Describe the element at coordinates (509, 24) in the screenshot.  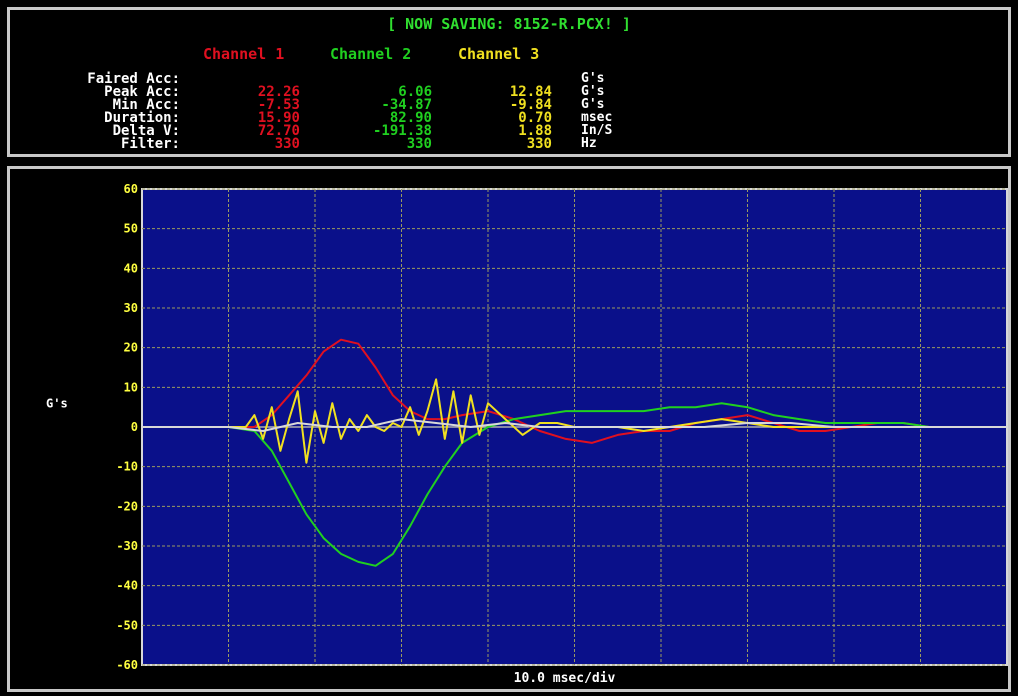
I see `status-message: [ NOW SAVING: 8152-R.PCX! ]` at that location.